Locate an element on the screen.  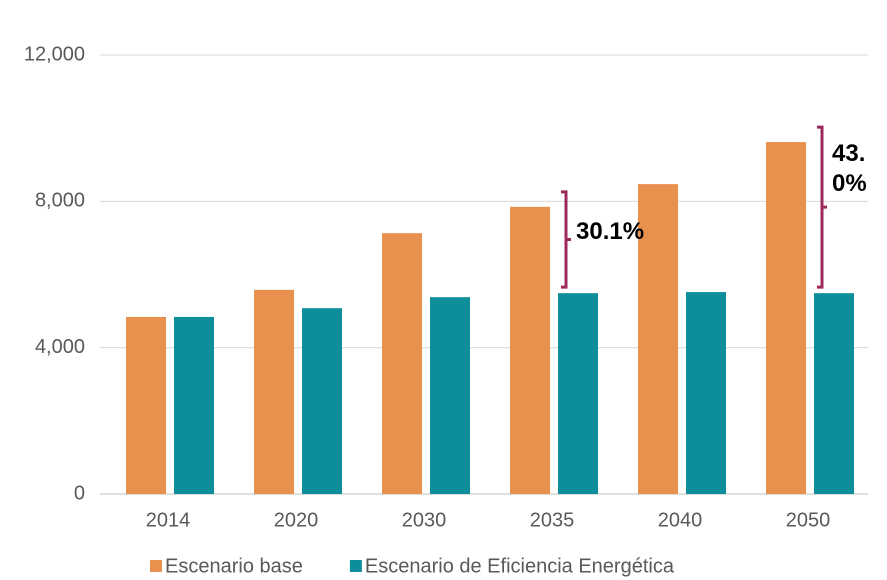
y-tick-label: 4,000 is located at coordinates (60, 347).